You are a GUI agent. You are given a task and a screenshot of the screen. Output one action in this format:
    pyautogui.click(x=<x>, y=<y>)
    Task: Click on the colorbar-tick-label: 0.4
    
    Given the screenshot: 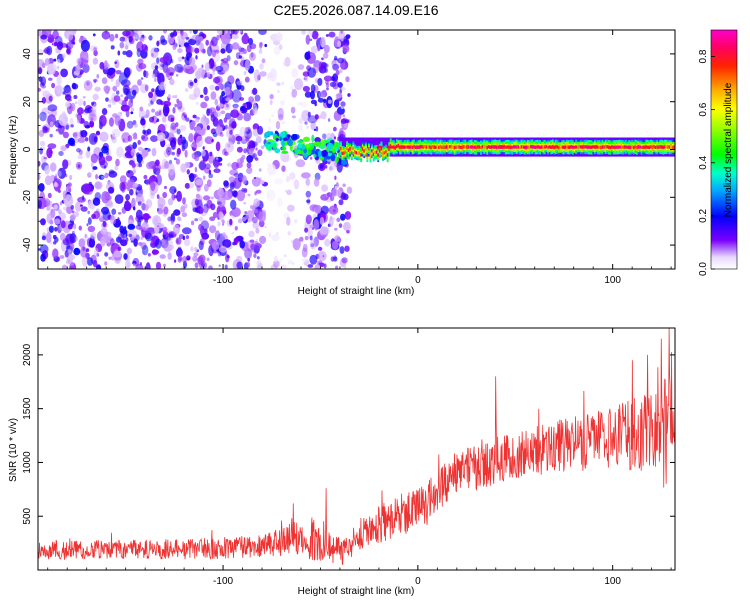 What is the action you would take?
    pyautogui.click(x=703, y=162)
    